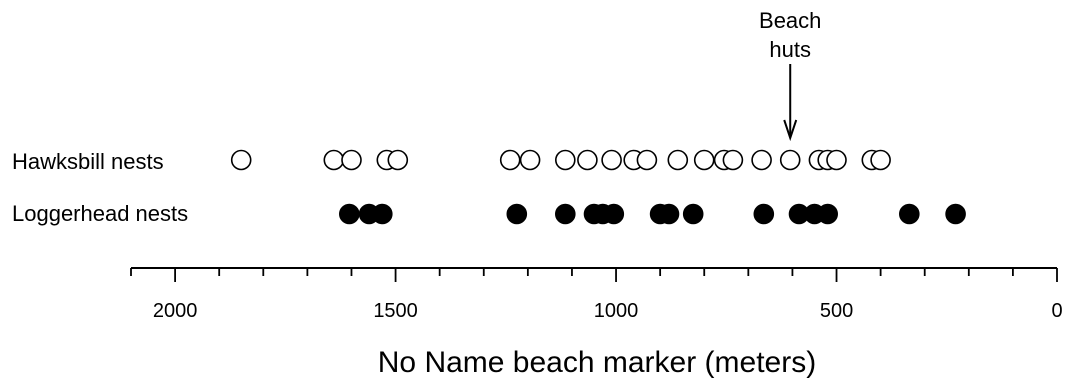 The image size is (1068, 387). Describe the element at coordinates (790, 49) in the screenshot. I see `annotation-line-2: huts` at that location.